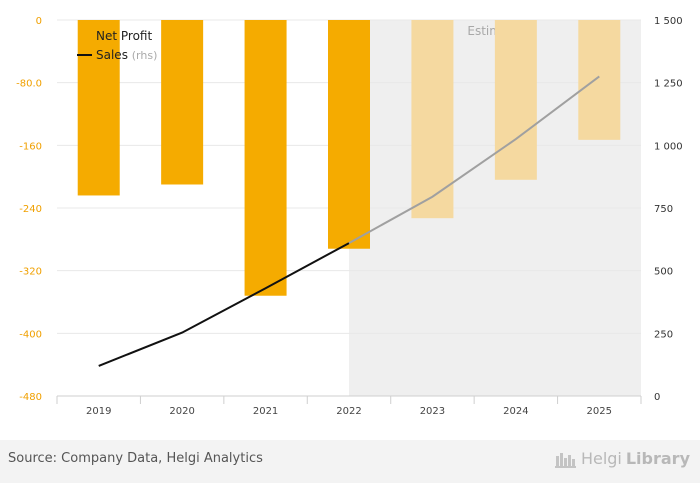 This screenshot has height=483, width=700. Describe the element at coordinates (181, 411) in the screenshot. I see `x-axis-tick-label: 2020` at that location.